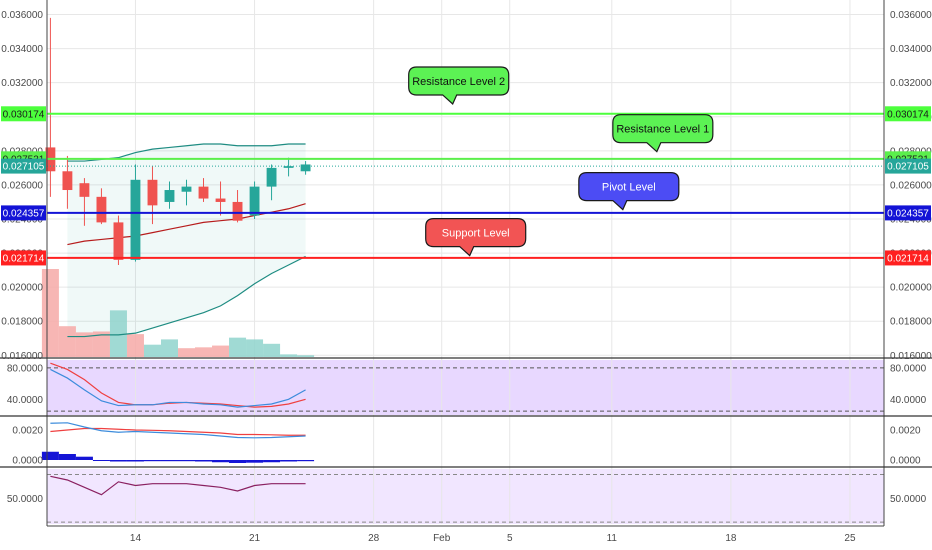 The height and width of the screenshot is (550, 932). What do you see at coordinates (25, 400) in the screenshot?
I see `rsi-tick-left: 40.0000` at bounding box center [25, 400].